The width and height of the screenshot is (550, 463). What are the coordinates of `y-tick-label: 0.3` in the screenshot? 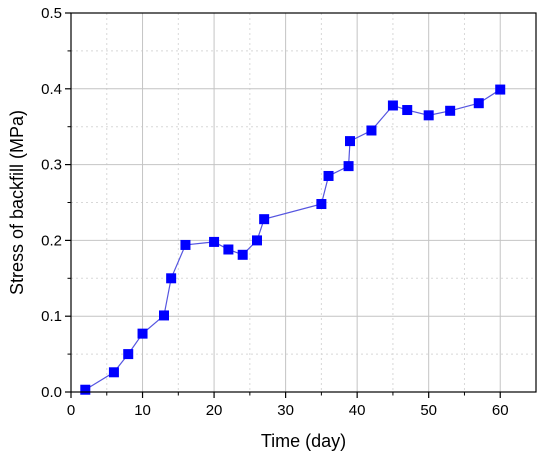 It's located at (51, 165).